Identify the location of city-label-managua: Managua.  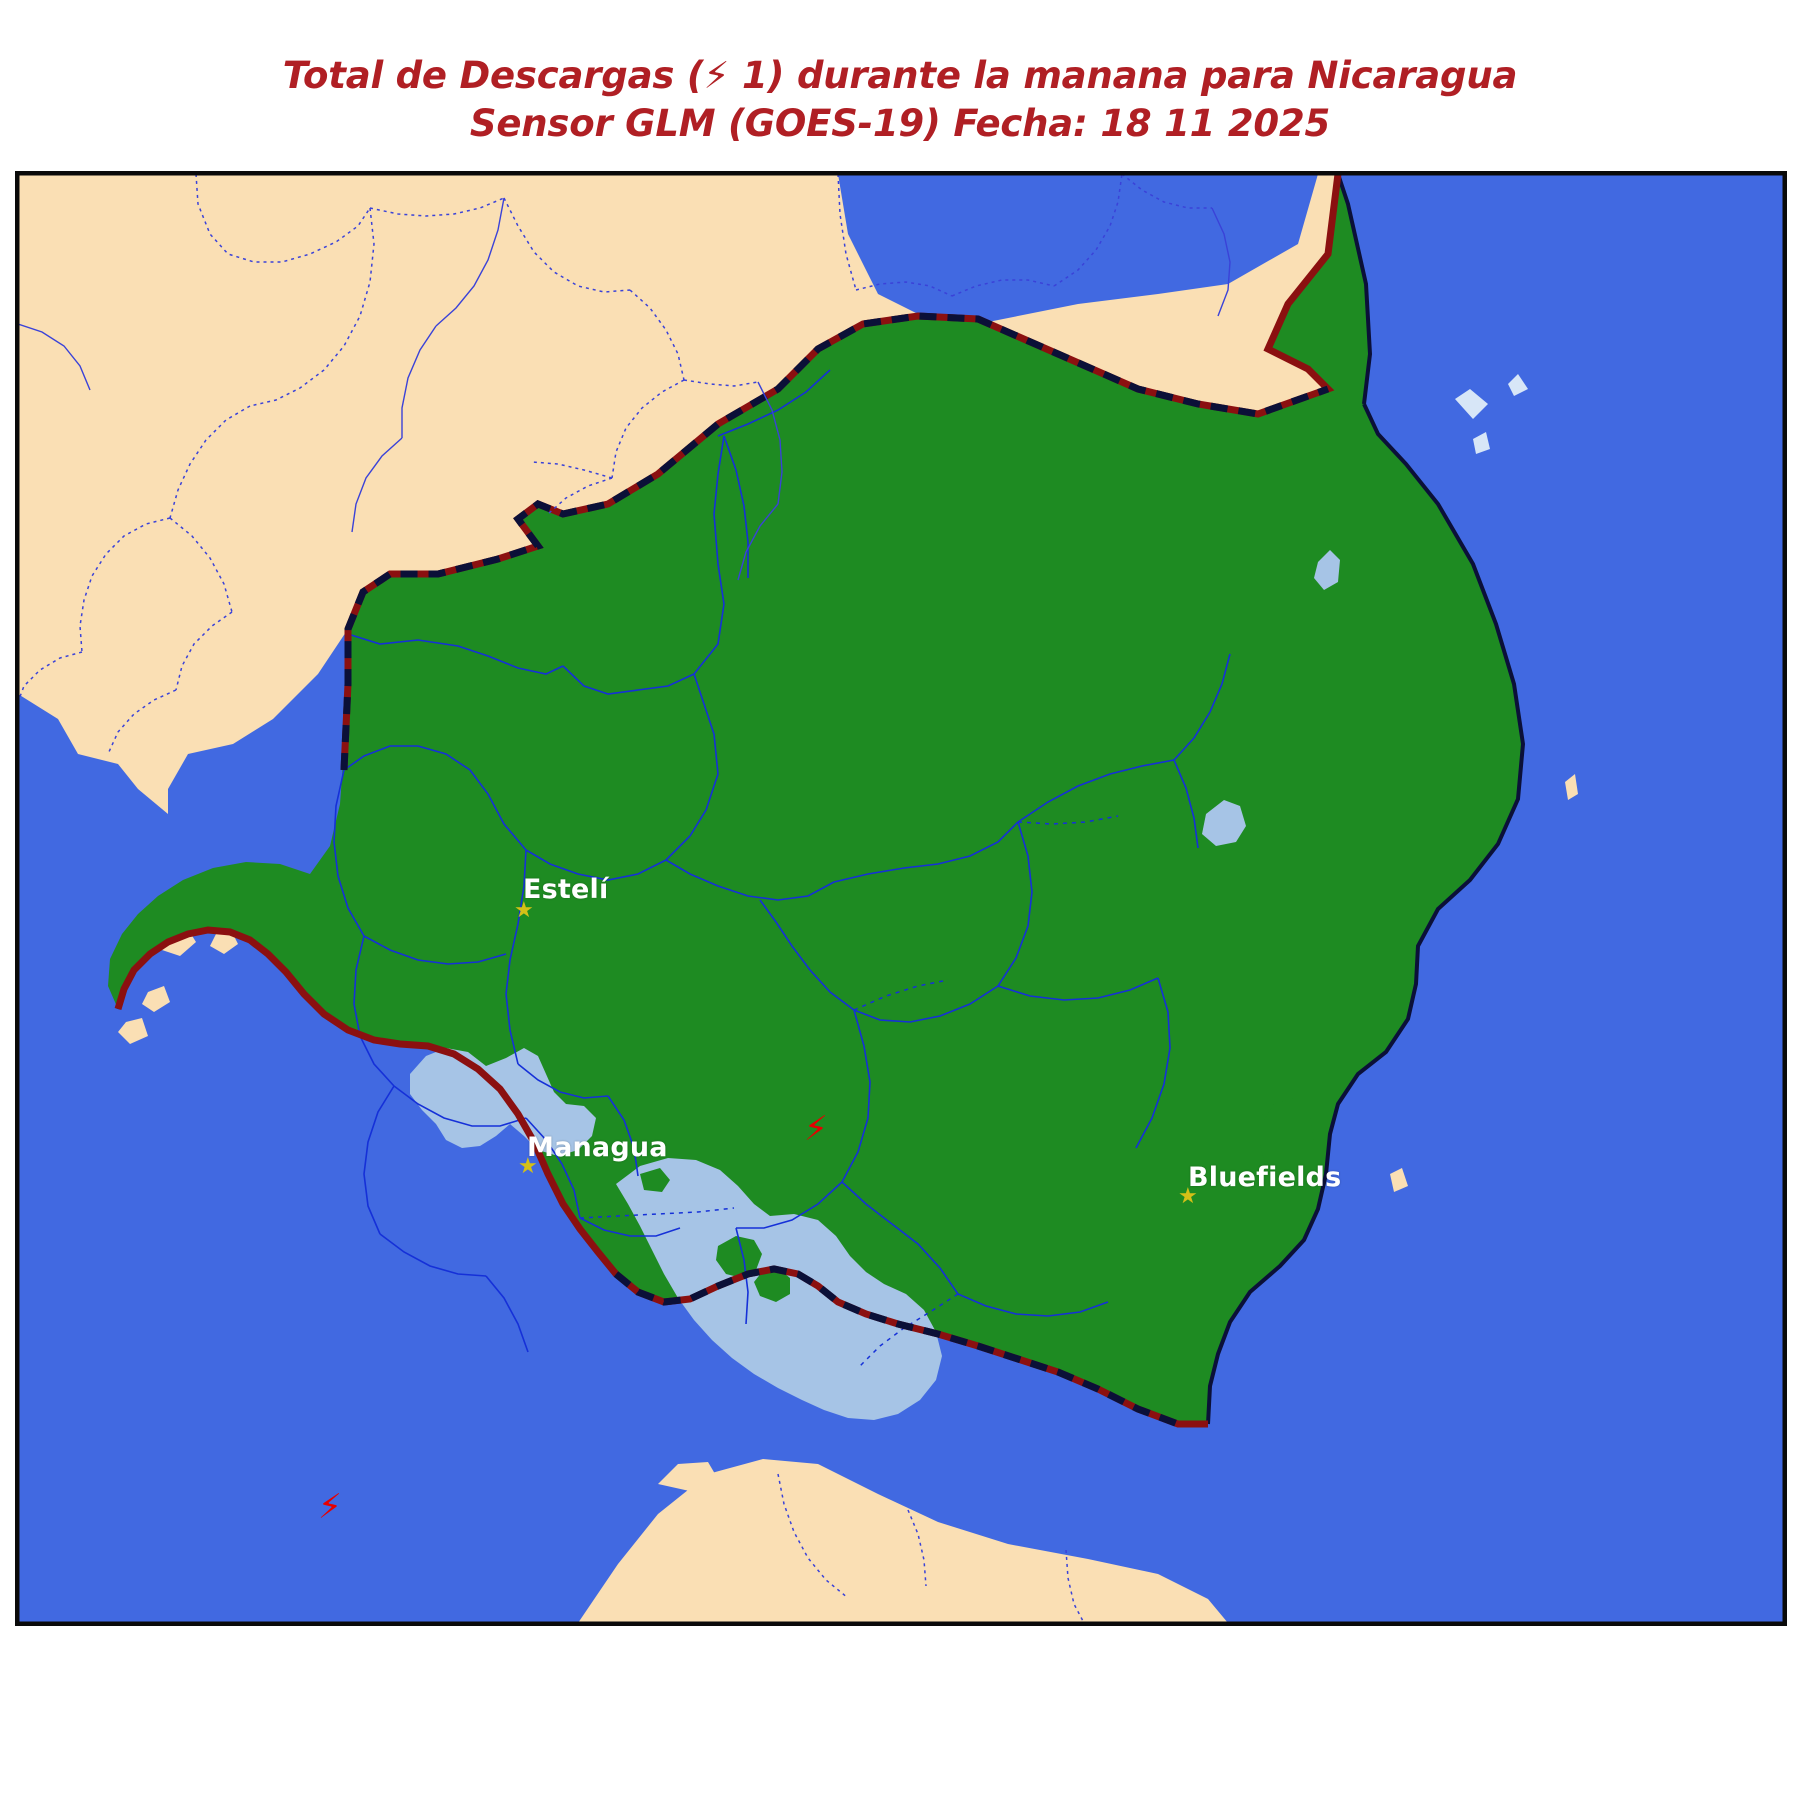
(597, 1147).